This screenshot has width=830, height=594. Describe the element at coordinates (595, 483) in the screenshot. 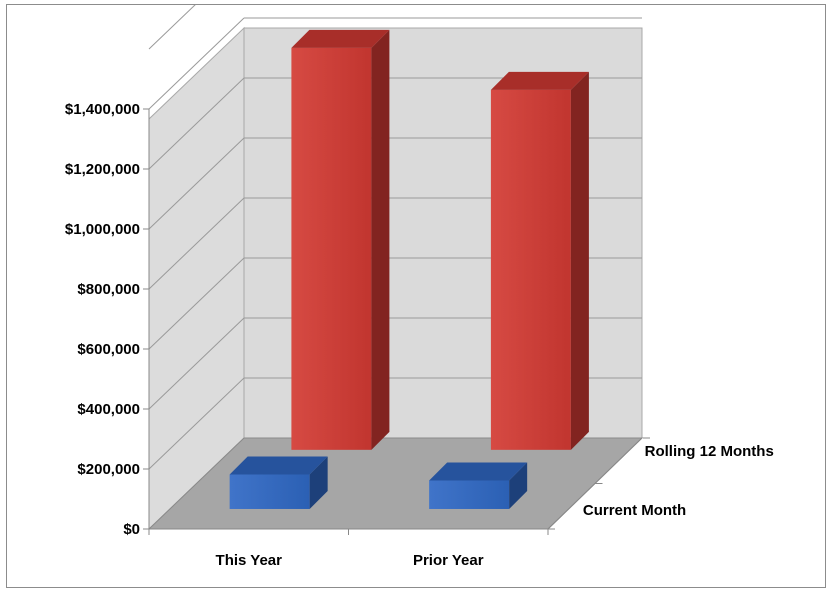

I see `series-axis-line` at that location.